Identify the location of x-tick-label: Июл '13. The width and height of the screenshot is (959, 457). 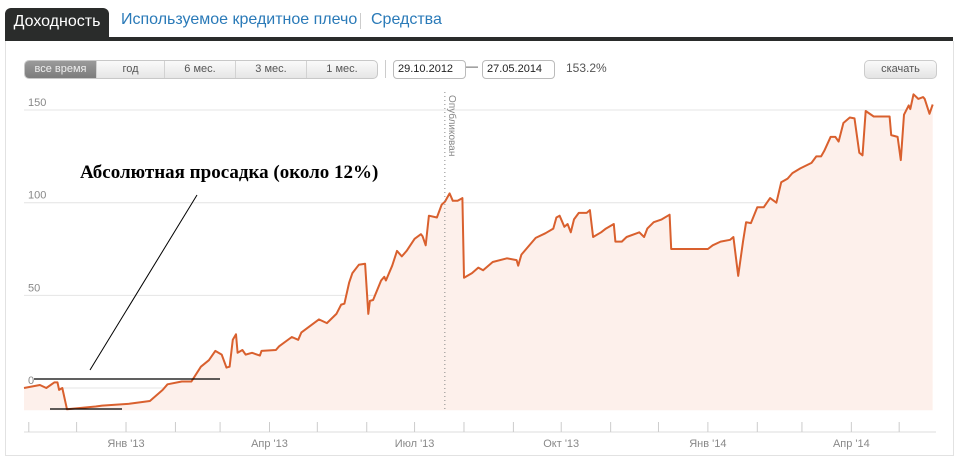
(415, 444).